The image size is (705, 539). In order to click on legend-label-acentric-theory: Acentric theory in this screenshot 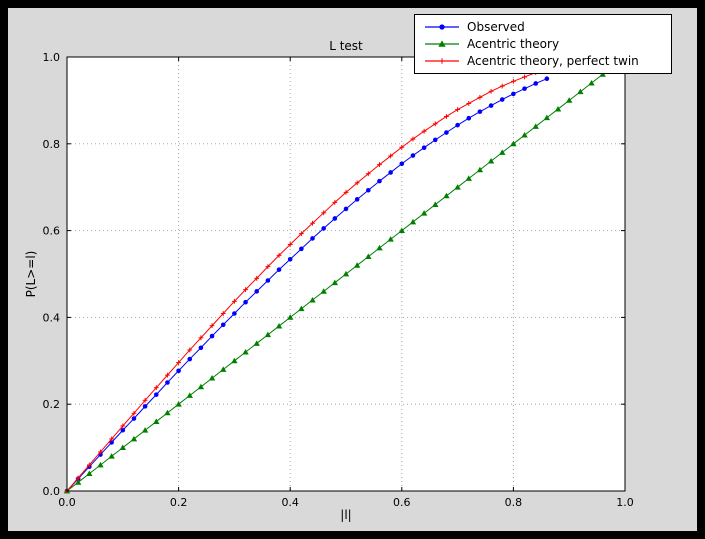, I will do `click(513, 44)`.